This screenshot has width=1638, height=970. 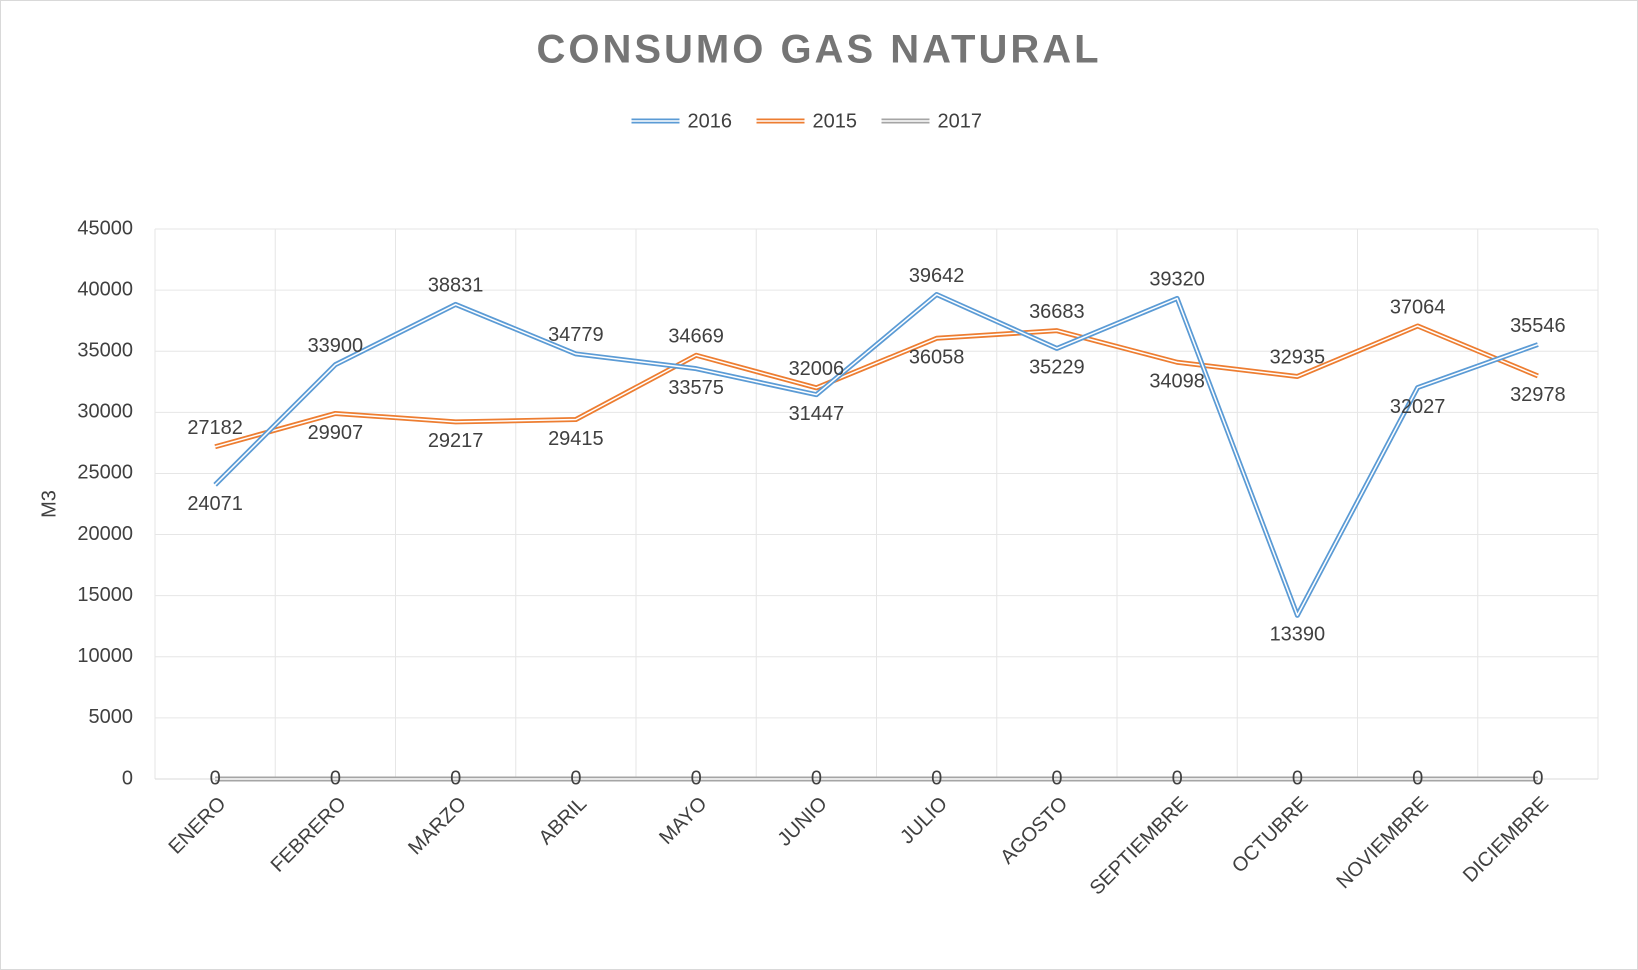 I want to click on y-axis-label: M3, so click(x=49, y=504).